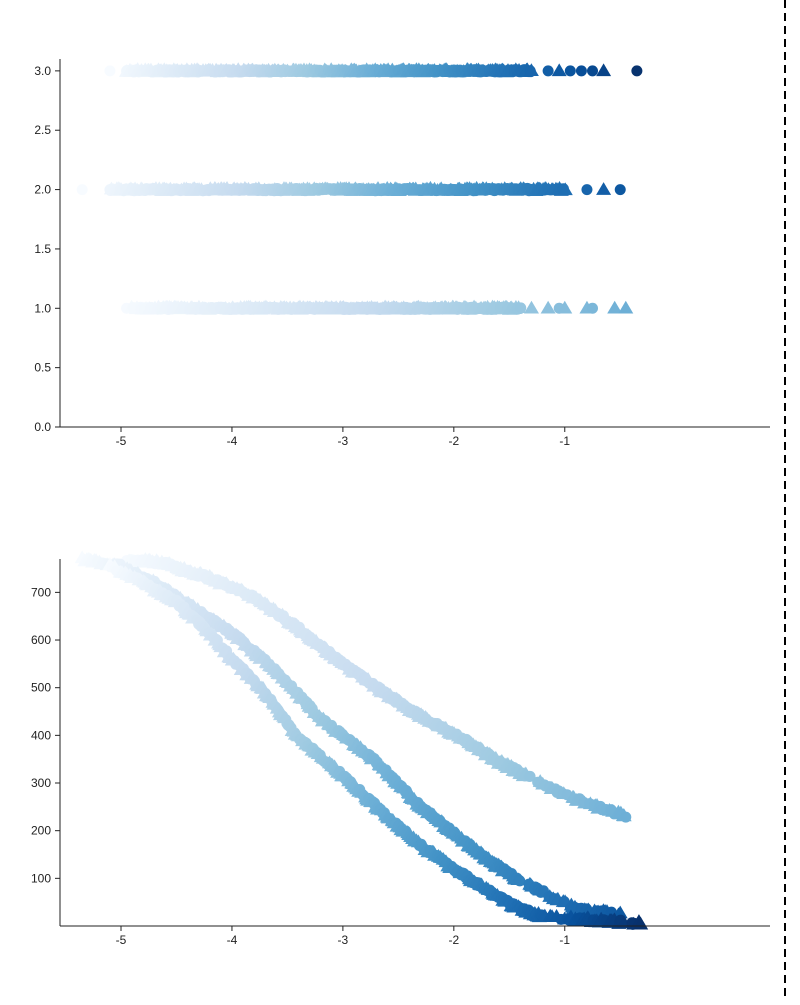 The width and height of the screenshot is (800, 1005). What do you see at coordinates (453, 441) in the screenshot?
I see `top-x-tick-label: -2` at bounding box center [453, 441].